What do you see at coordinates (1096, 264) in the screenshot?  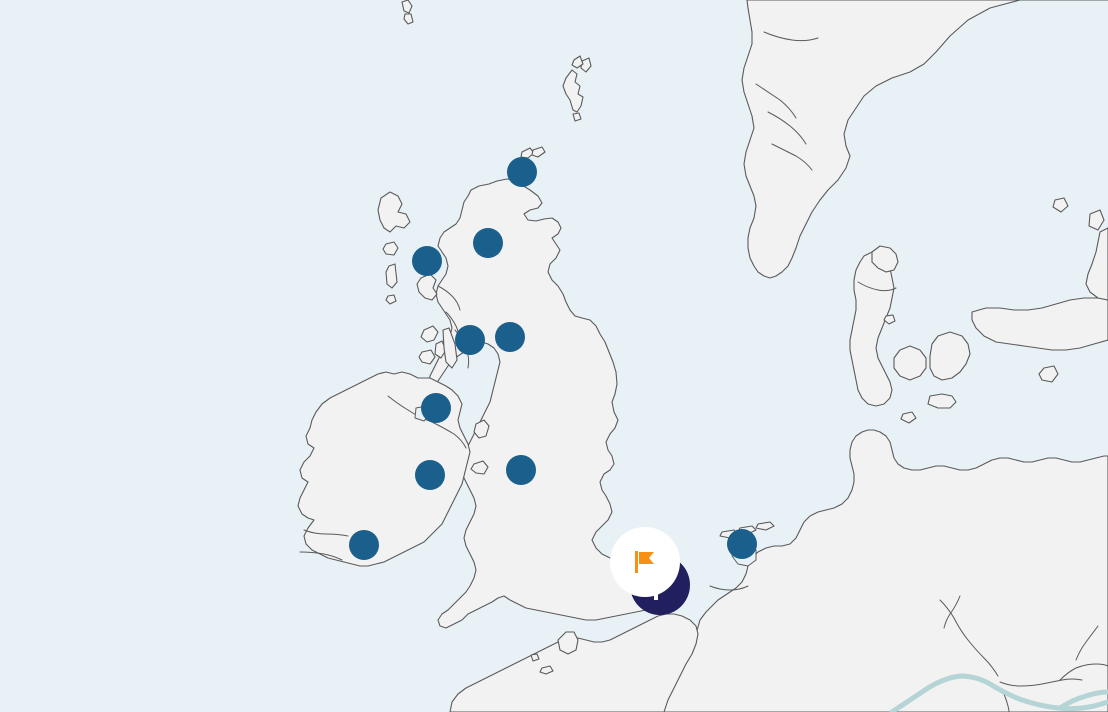 I see `land-sweden-west-coast` at bounding box center [1096, 264].